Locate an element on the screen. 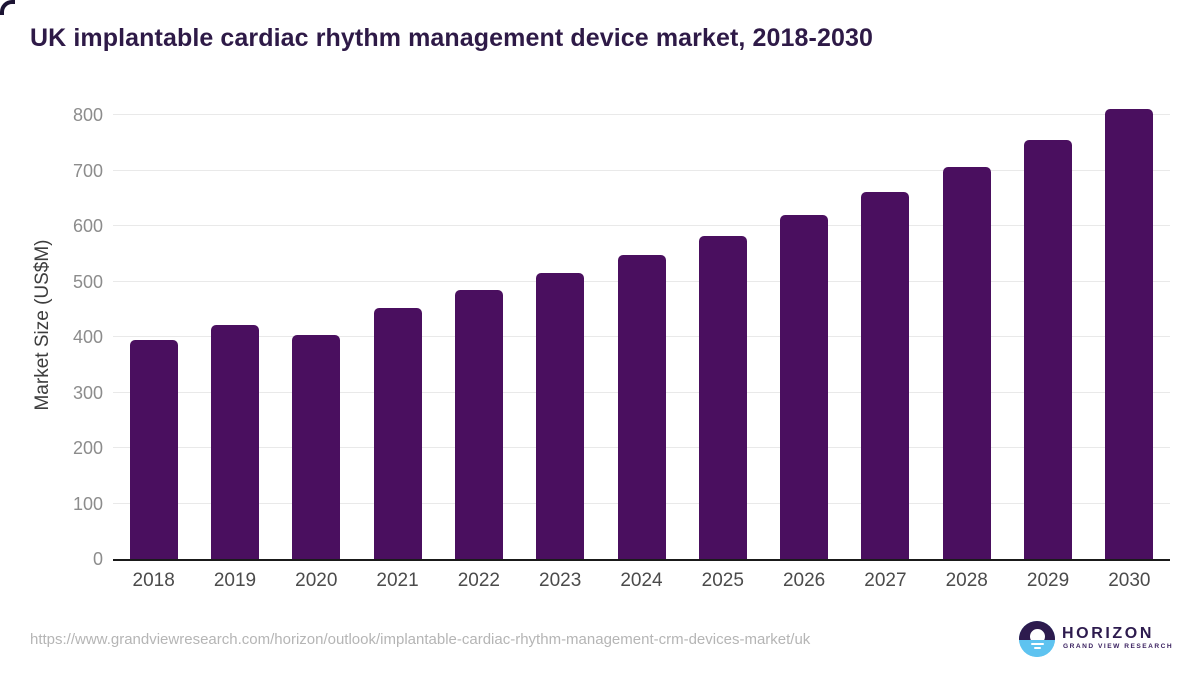 This screenshot has width=1200, height=675. y-tick-label: 800 is located at coordinates (87, 115).